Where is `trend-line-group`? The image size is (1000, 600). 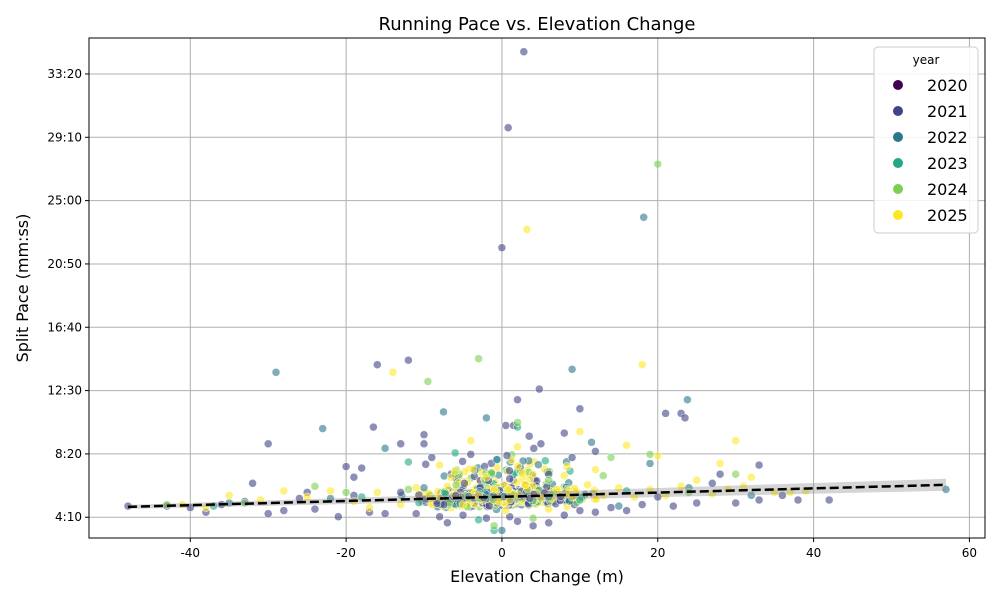
trend-line-group is located at coordinates (537, 493).